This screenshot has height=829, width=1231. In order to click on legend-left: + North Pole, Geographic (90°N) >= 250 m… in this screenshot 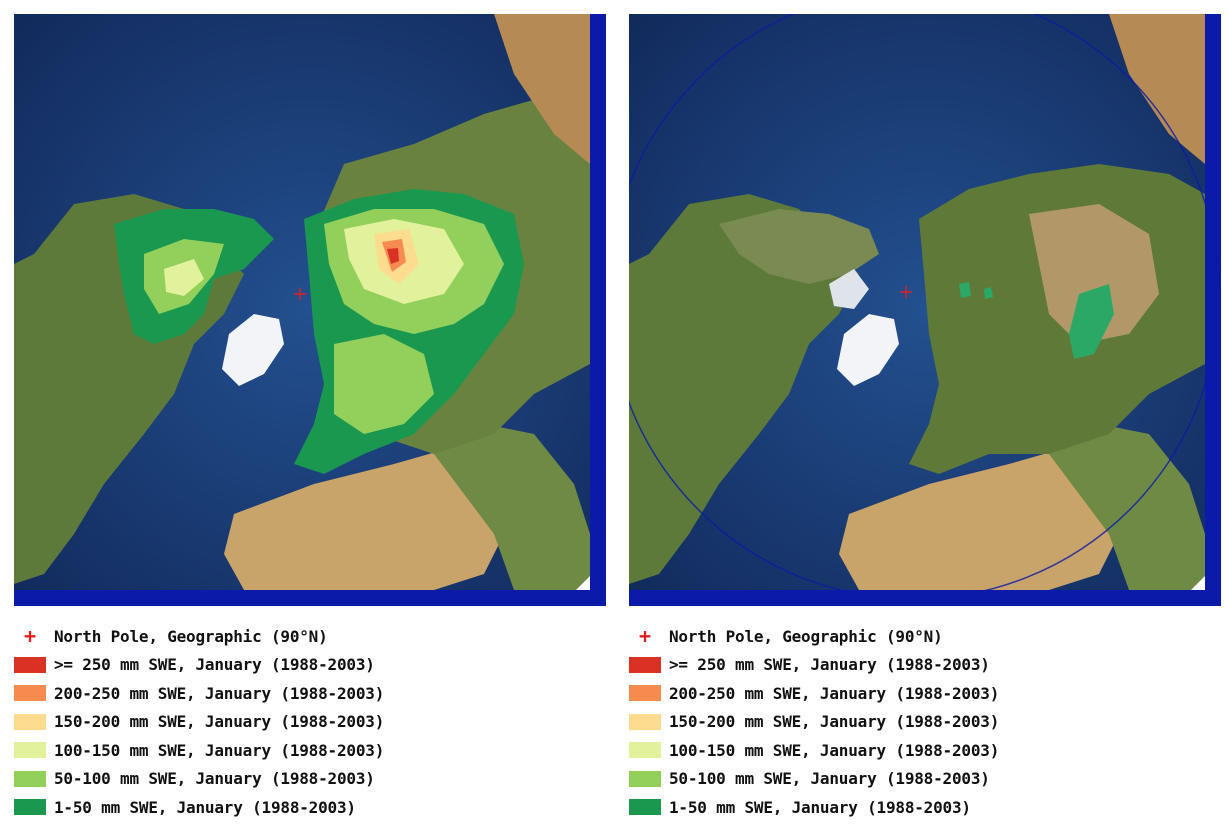, I will do `click(310, 722)`.